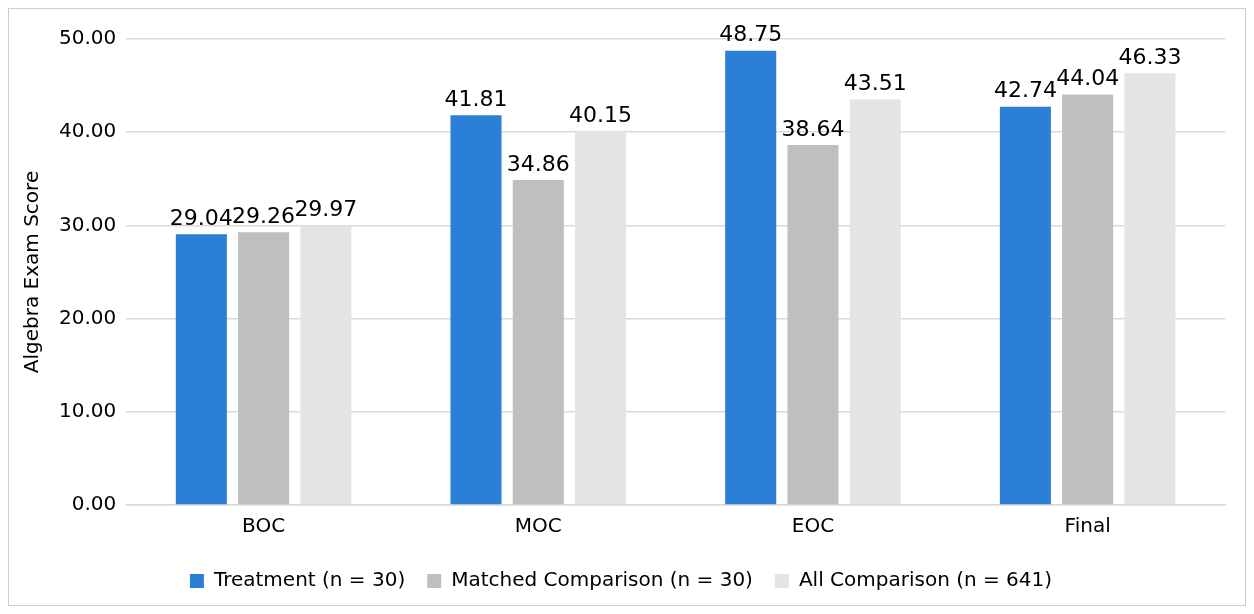  Describe the element at coordinates (813, 128) in the screenshot. I see `data-label: 38.64` at that location.